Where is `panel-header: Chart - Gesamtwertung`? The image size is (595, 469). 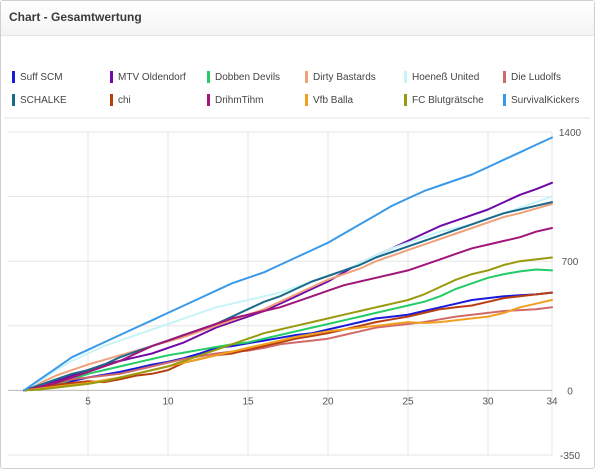
panel-header: Chart - Gesamtwertung is located at coordinates (297, 18).